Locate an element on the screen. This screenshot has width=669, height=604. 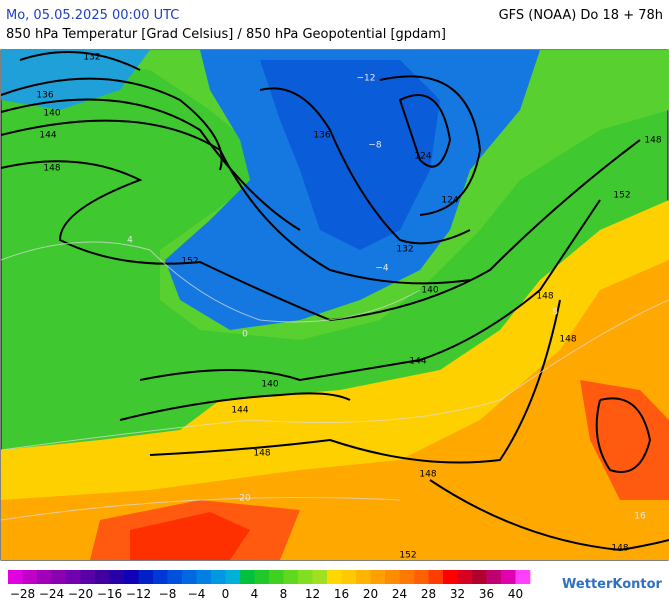
colorbar-label: 40 is located at coordinates (515, 593).